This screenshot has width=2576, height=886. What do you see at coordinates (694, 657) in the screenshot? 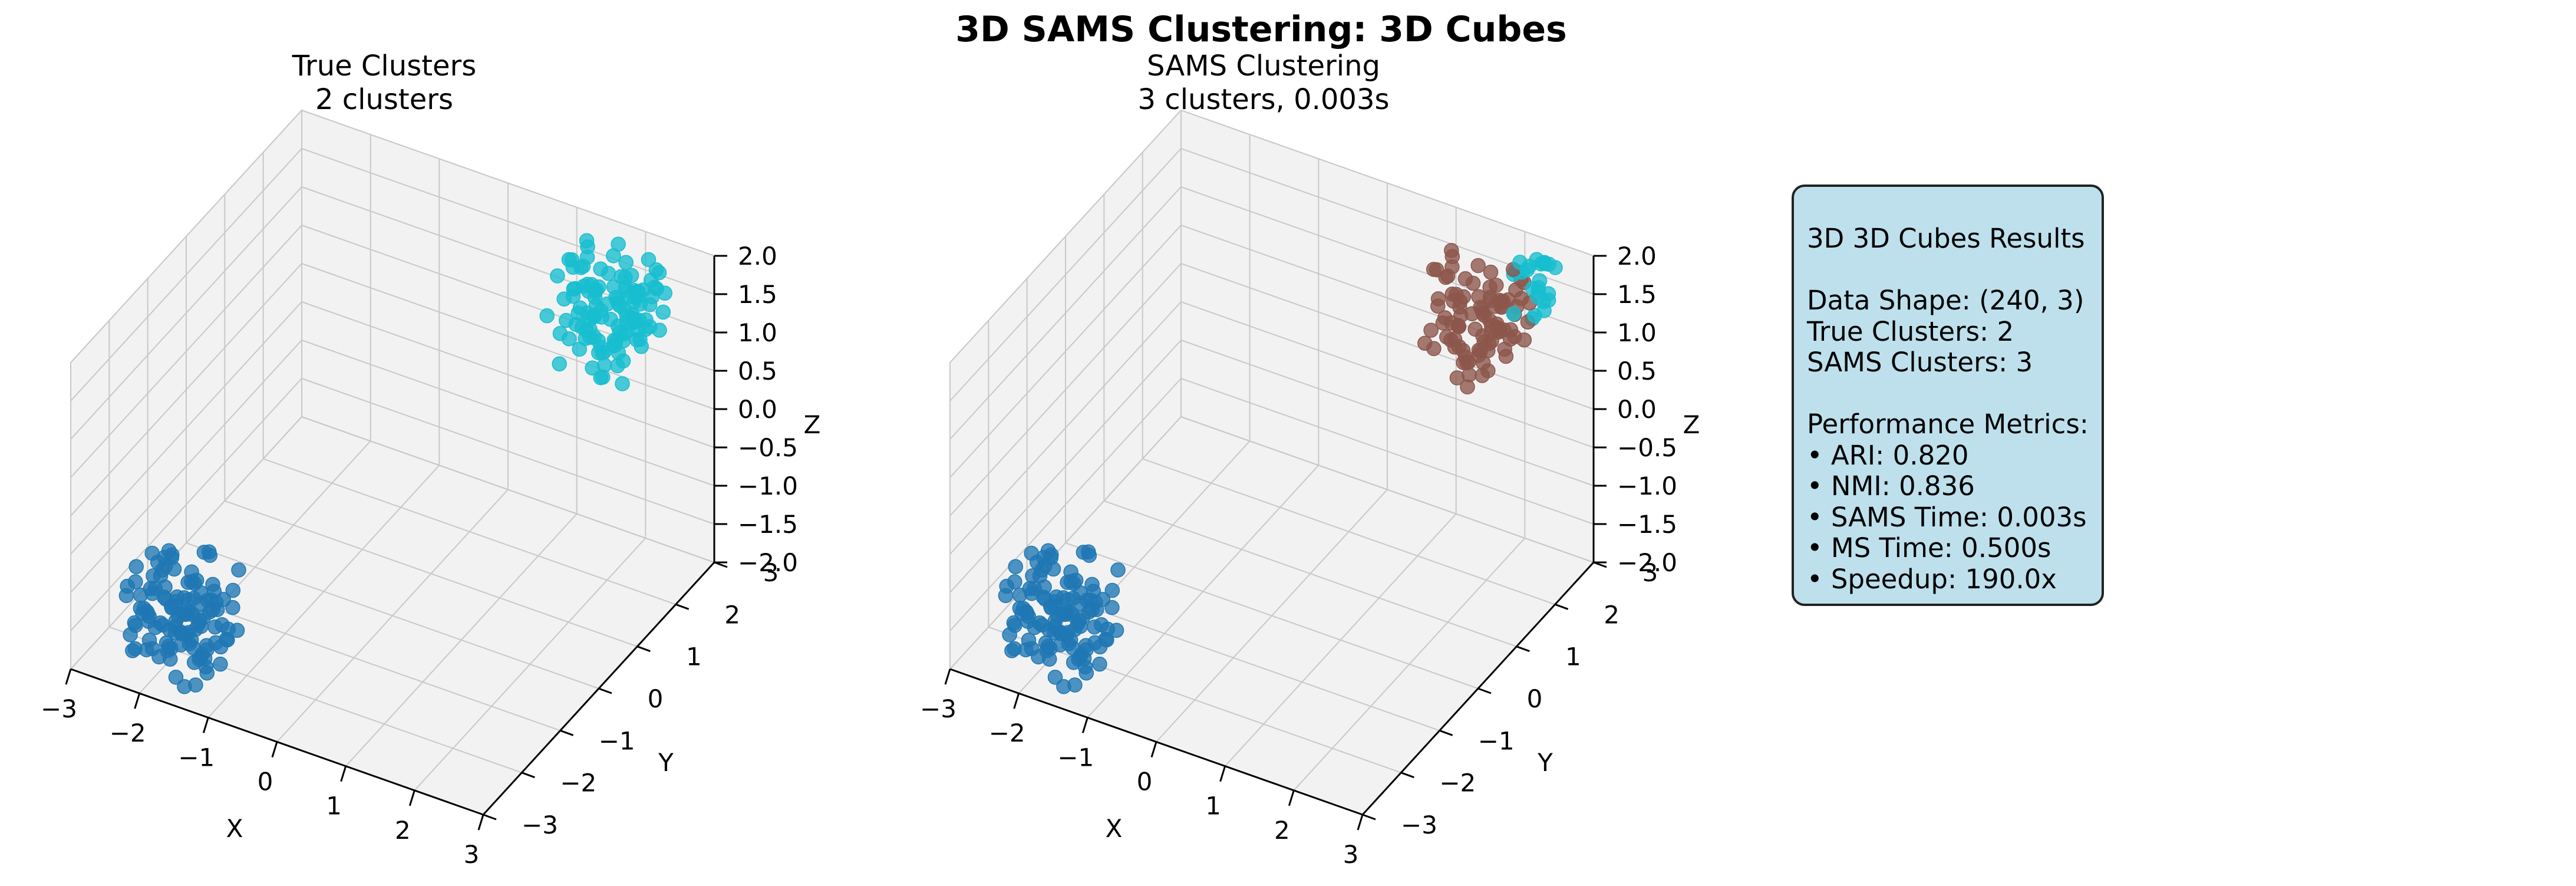
I see `y-tick-label: 1` at bounding box center [694, 657].